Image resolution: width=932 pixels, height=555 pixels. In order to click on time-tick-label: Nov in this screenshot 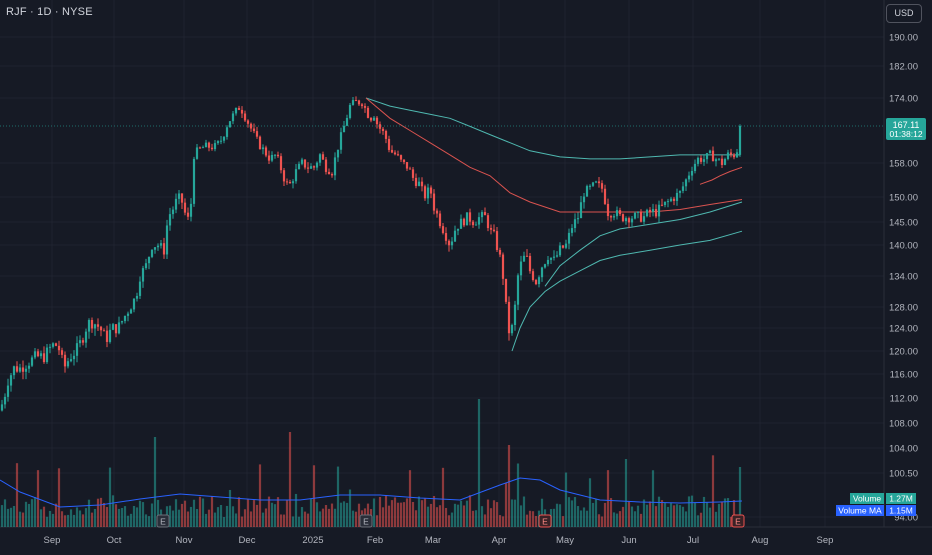, I will do `click(184, 540)`.